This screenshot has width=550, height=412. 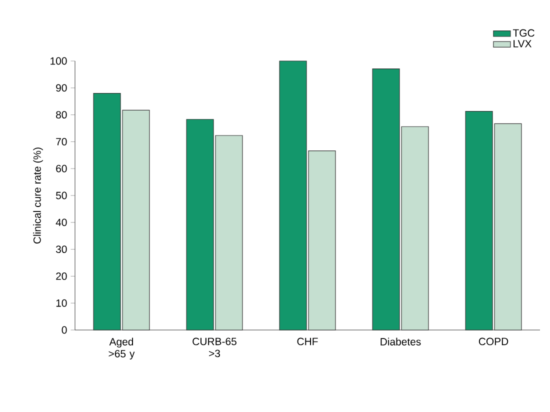 What do you see at coordinates (38, 196) in the screenshot?
I see `y-axis-title: Clinical cure rate (%)` at bounding box center [38, 196].